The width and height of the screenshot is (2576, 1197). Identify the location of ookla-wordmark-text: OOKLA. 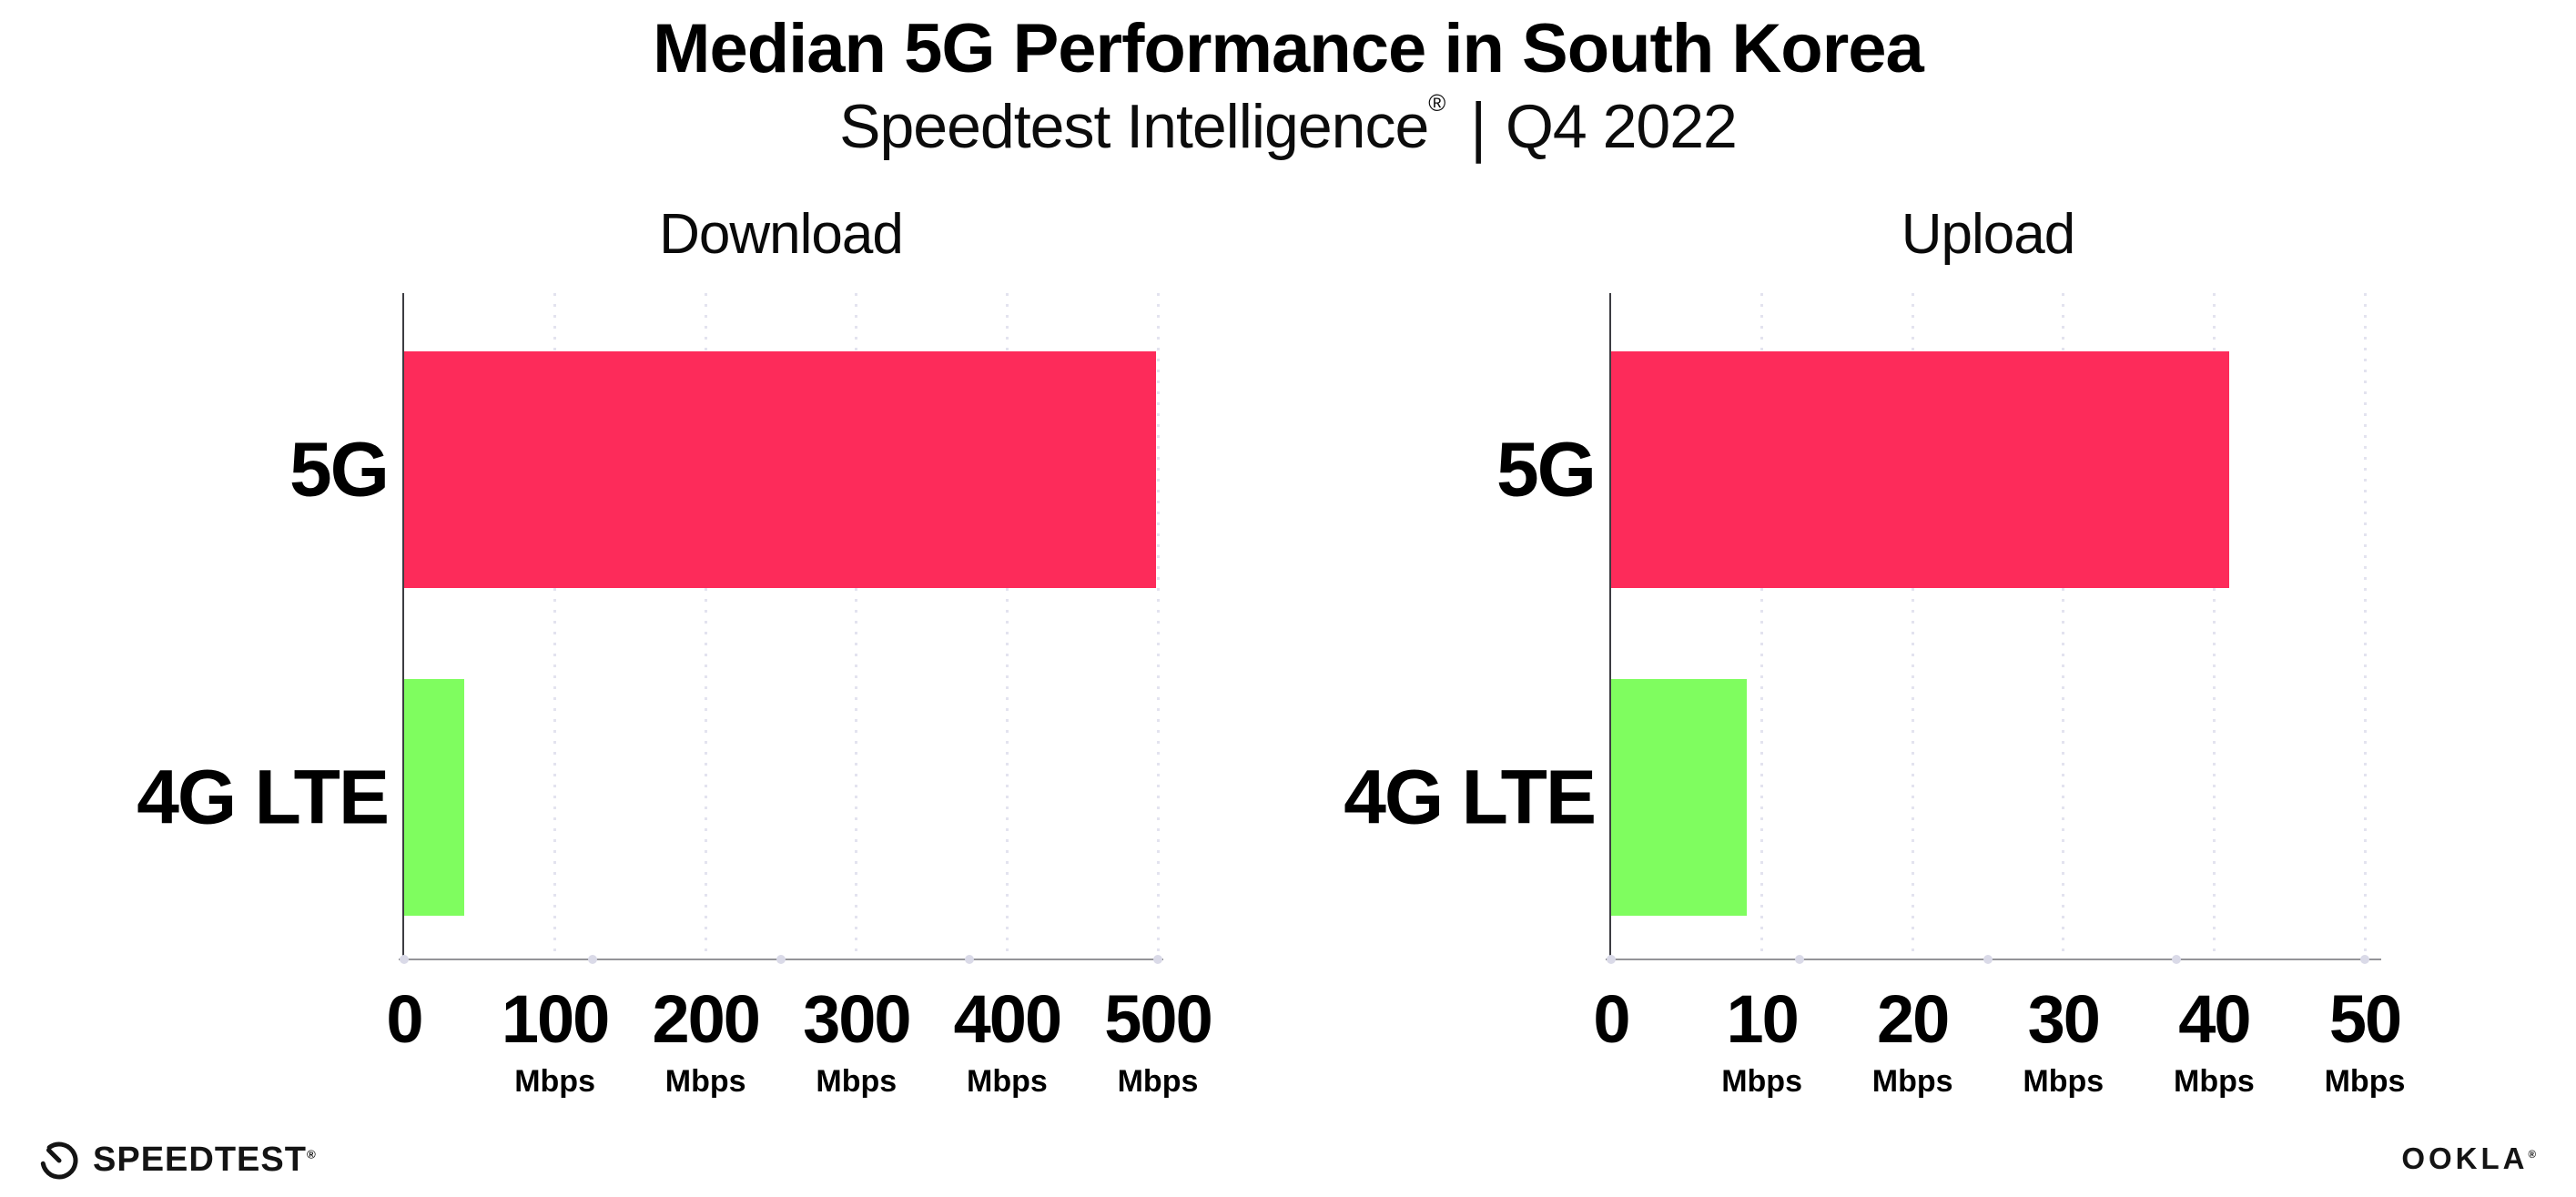
(2465, 1158).